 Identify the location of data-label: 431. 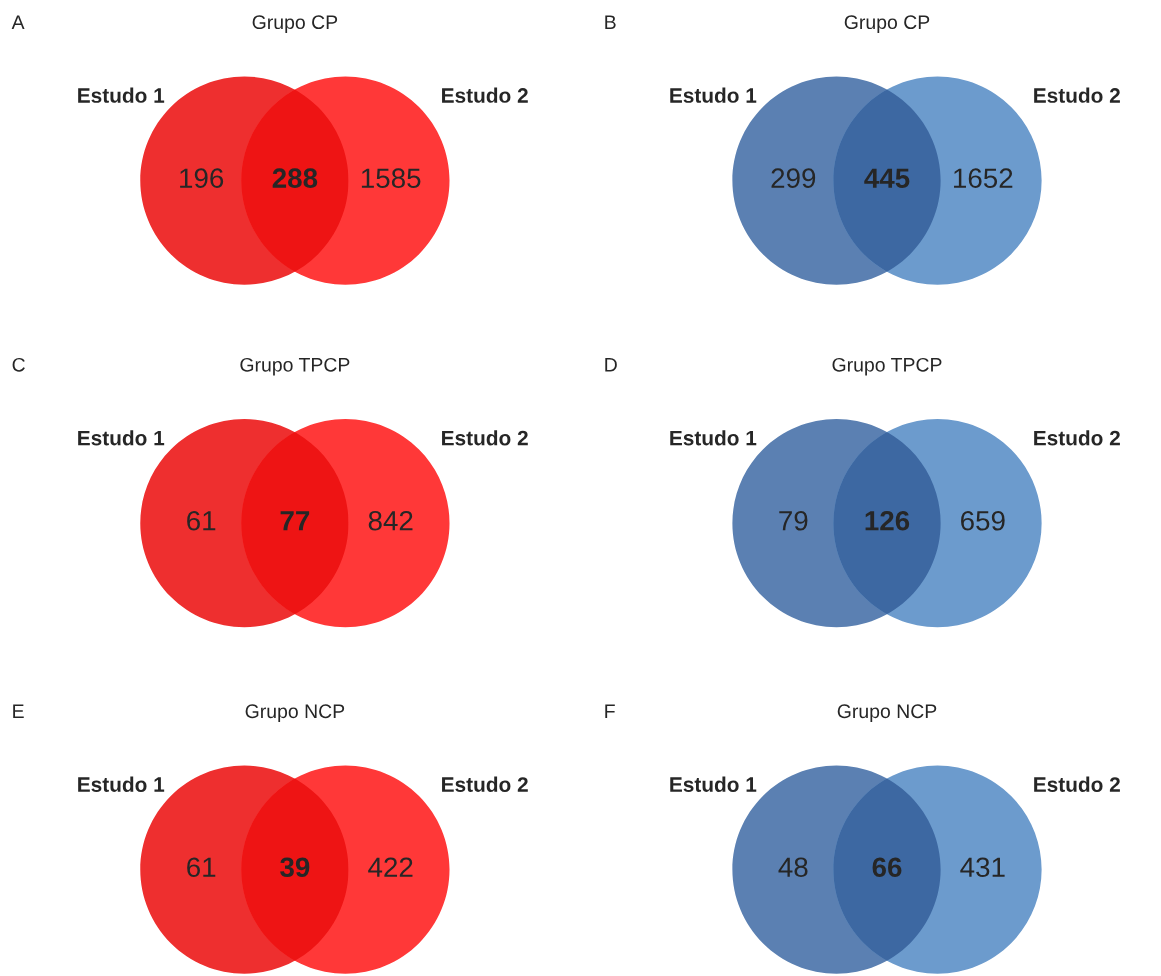
(982, 867).